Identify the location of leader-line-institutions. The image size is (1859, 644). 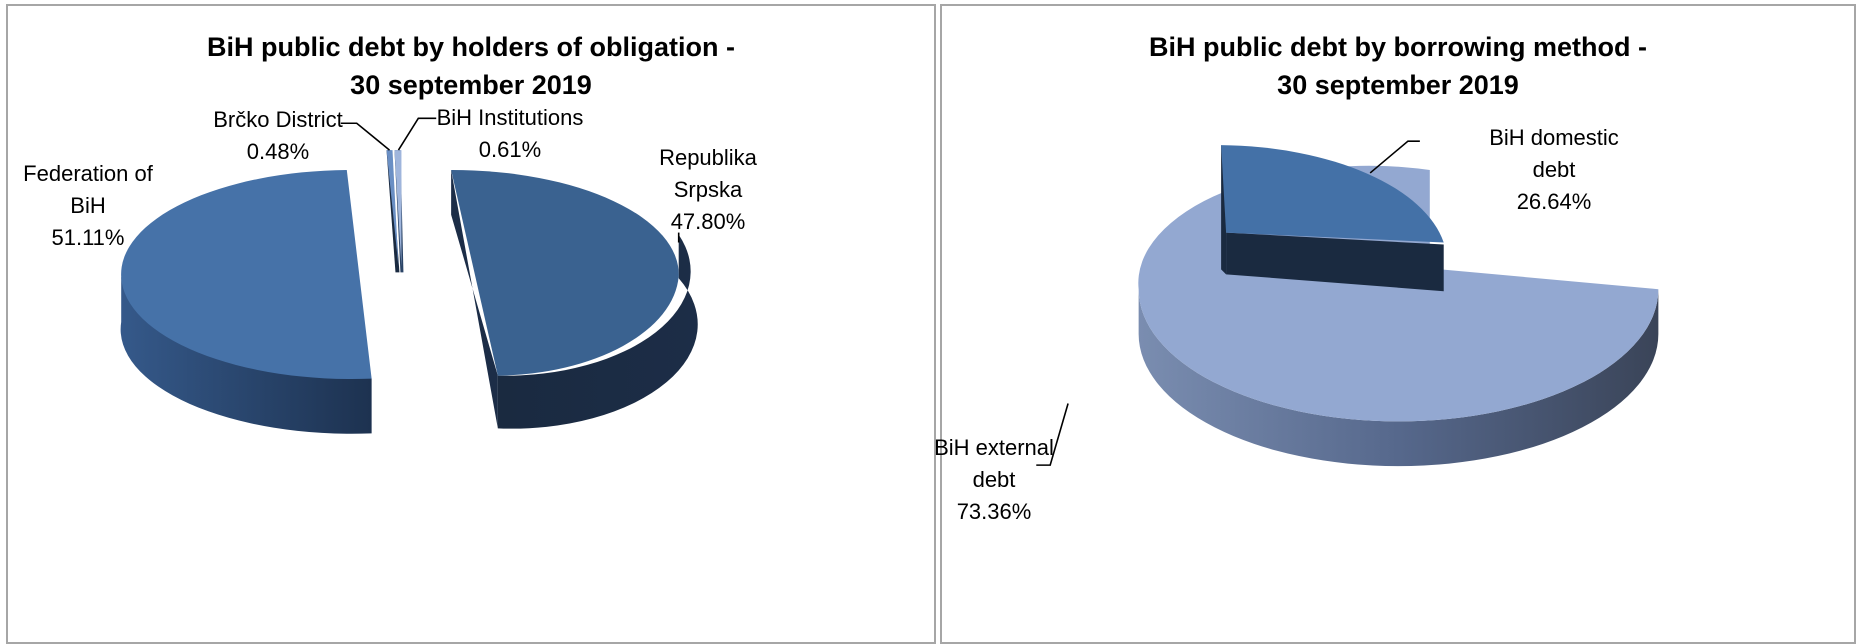
(417, 134).